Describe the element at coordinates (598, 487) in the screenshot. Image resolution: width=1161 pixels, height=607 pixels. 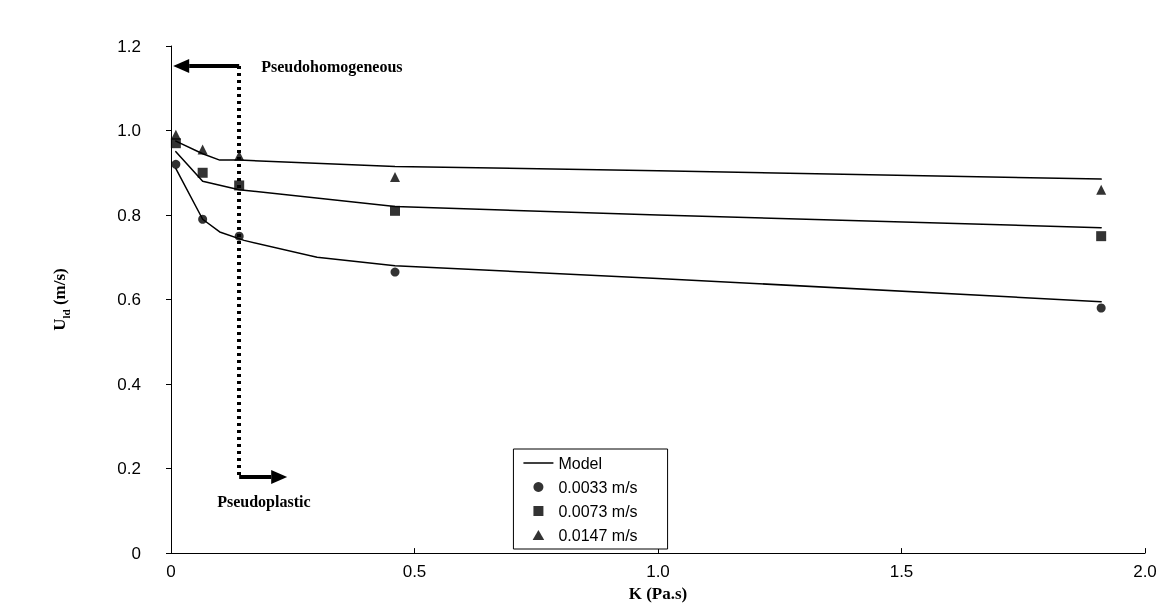
I see `legend-label: 0.0033 m/s` at that location.